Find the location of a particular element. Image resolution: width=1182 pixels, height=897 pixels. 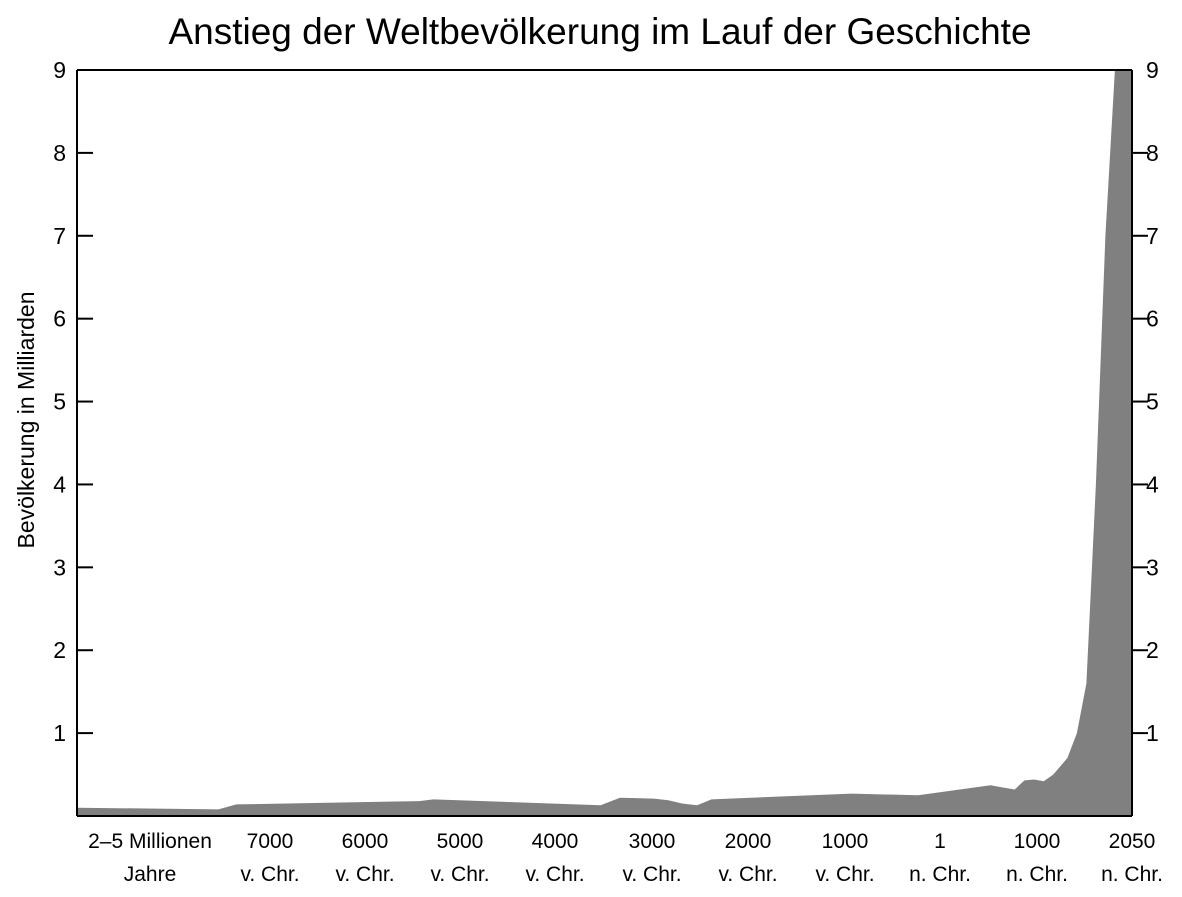

y-axis-label: Bevölkerung in Milliarden is located at coordinates (26, 420).